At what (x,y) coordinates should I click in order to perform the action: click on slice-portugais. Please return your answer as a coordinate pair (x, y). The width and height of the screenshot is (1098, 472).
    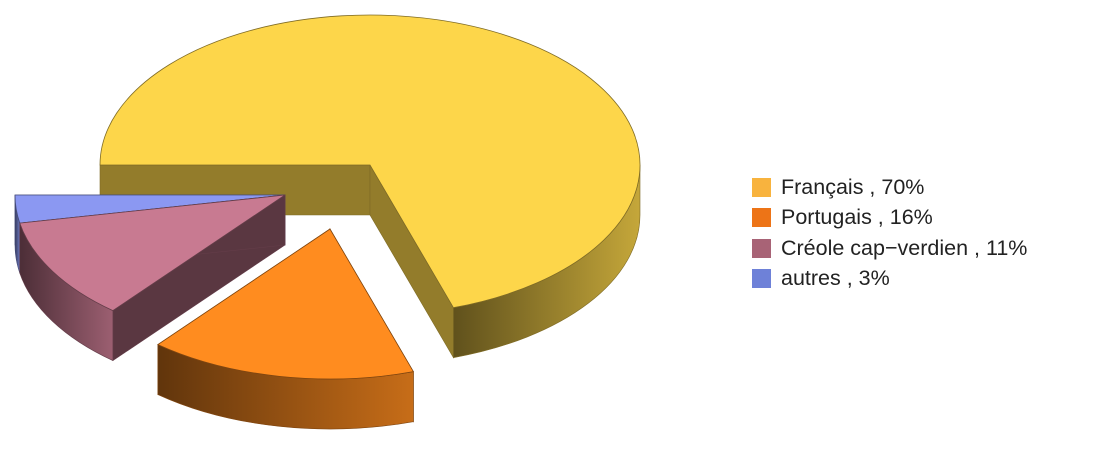
    Looking at the image, I should click on (286, 328).